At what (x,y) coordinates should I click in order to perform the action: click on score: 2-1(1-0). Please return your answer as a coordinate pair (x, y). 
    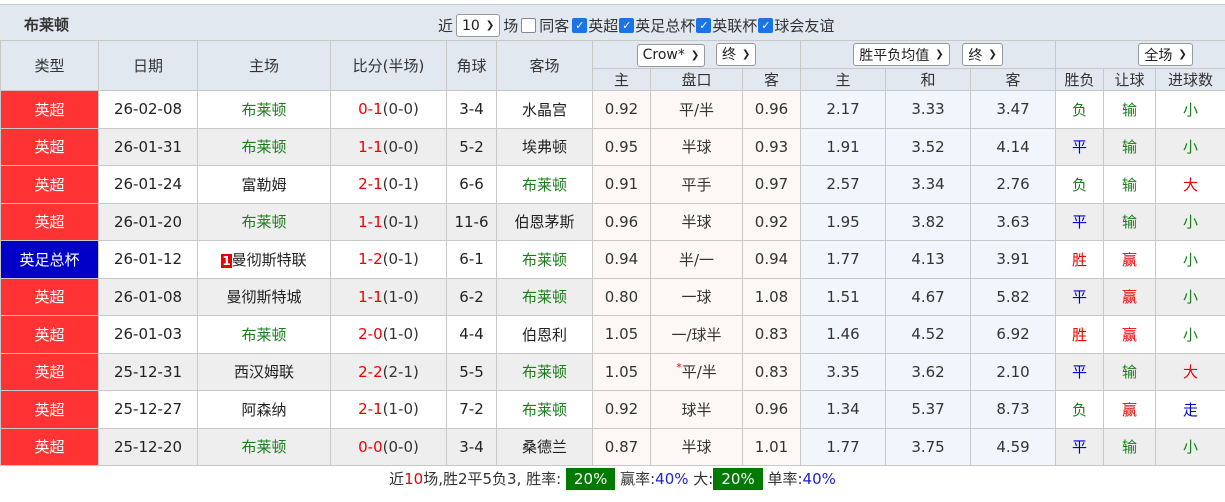
    Looking at the image, I should click on (388, 409).